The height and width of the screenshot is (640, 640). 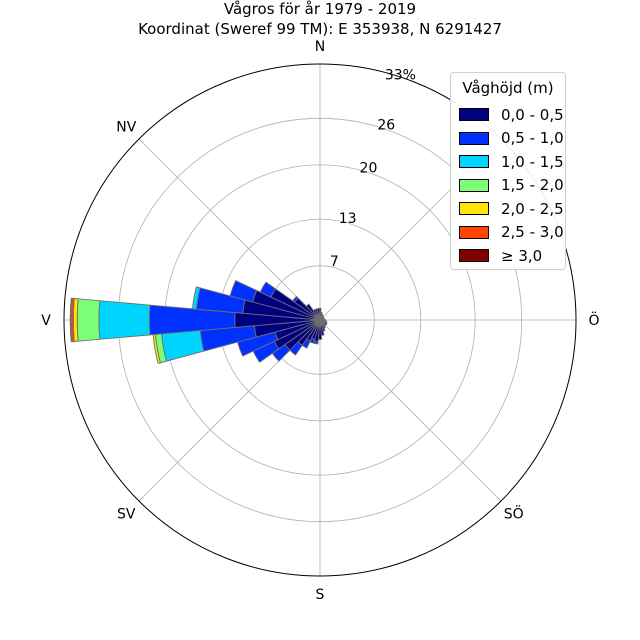 I want to click on radial-tick-label: 26, so click(x=386, y=126).